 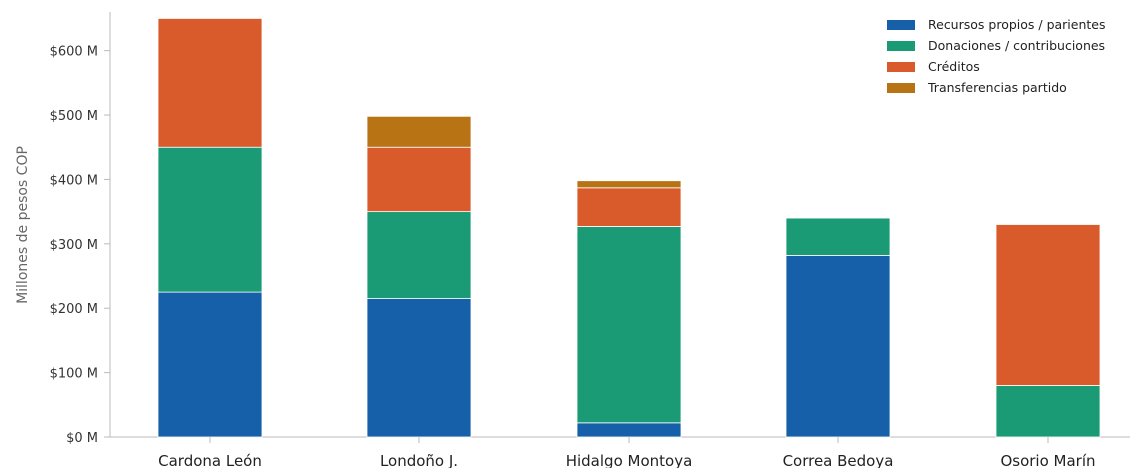 I want to click on legend-box, so click(x=1007, y=60).